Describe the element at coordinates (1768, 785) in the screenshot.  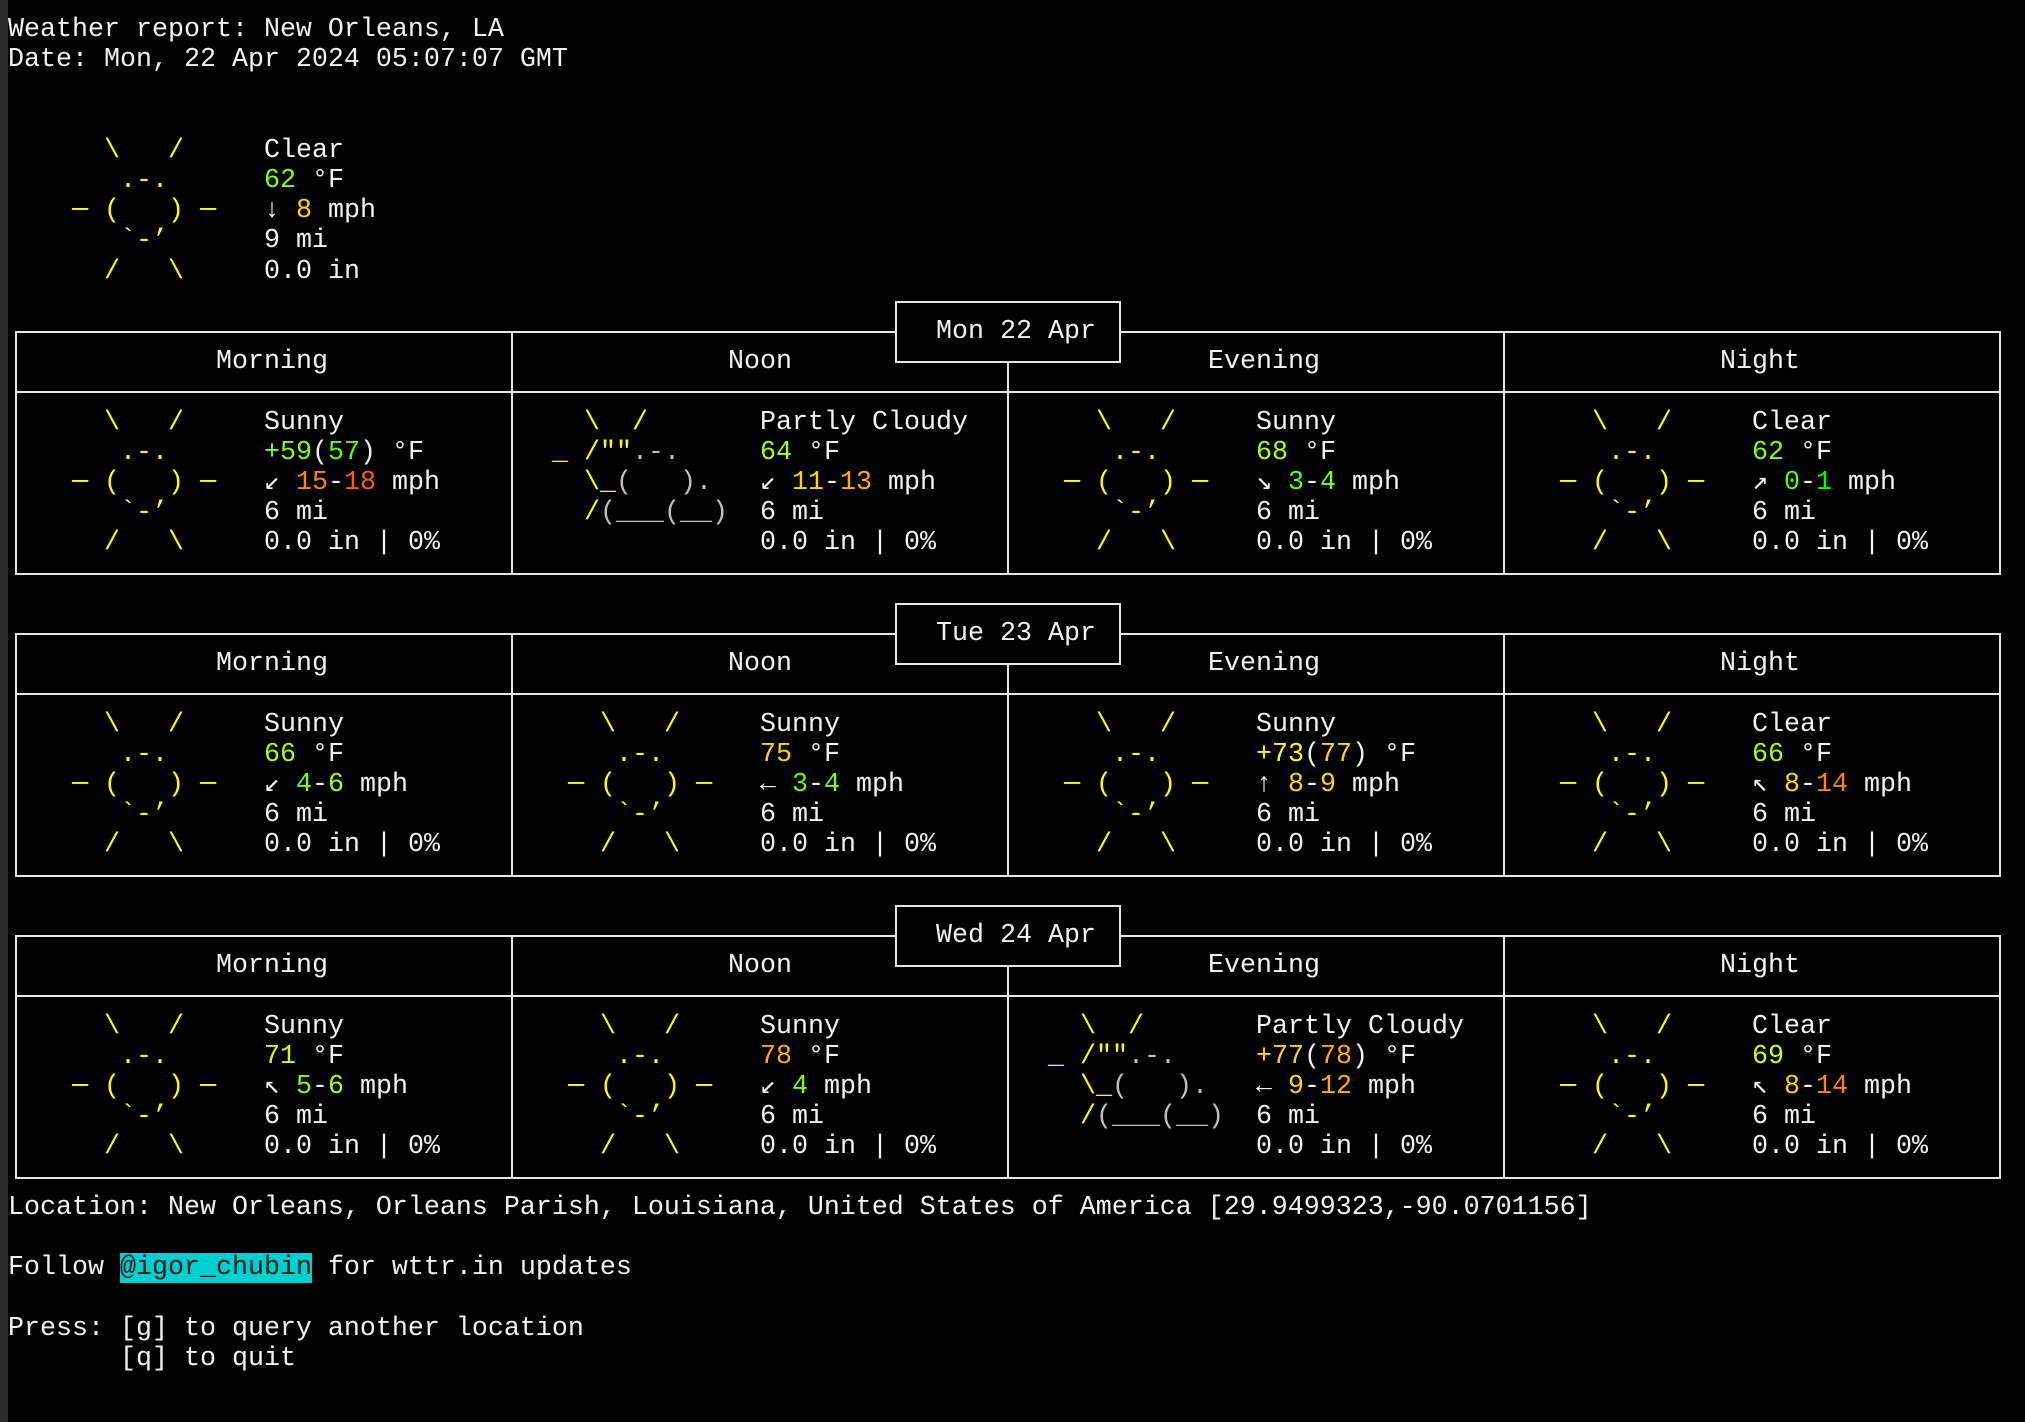
I see `wind-part: ↖` at that location.